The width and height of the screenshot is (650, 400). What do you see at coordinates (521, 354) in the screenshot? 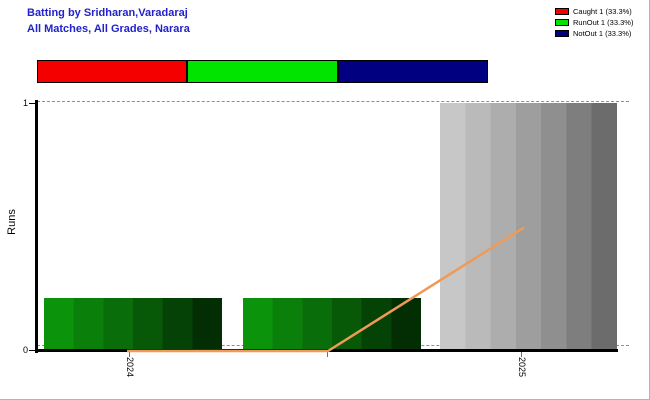
I see `x-tick-2025` at bounding box center [521, 354].